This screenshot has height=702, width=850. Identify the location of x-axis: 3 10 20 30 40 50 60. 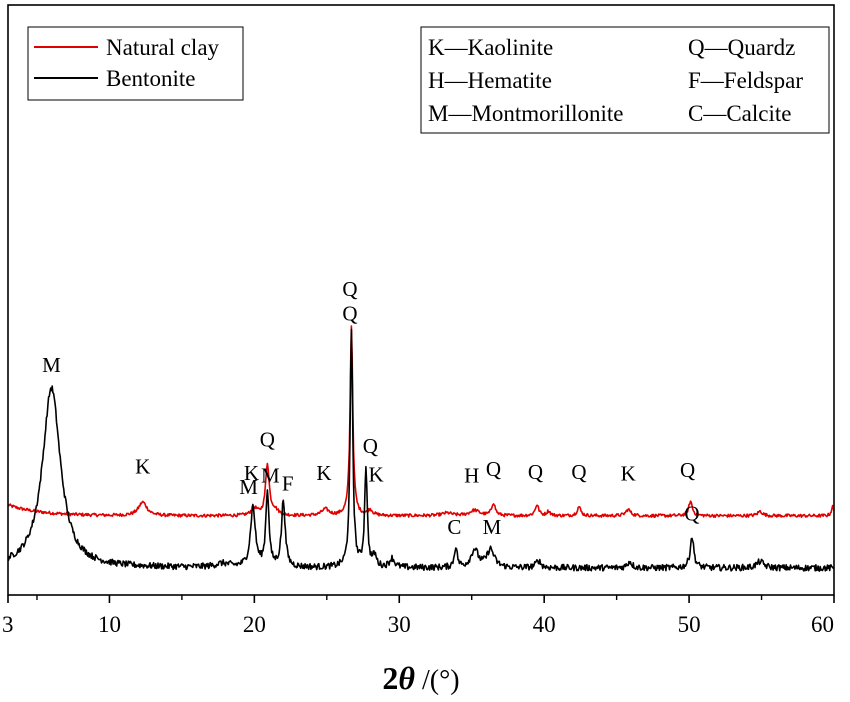
(418, 616).